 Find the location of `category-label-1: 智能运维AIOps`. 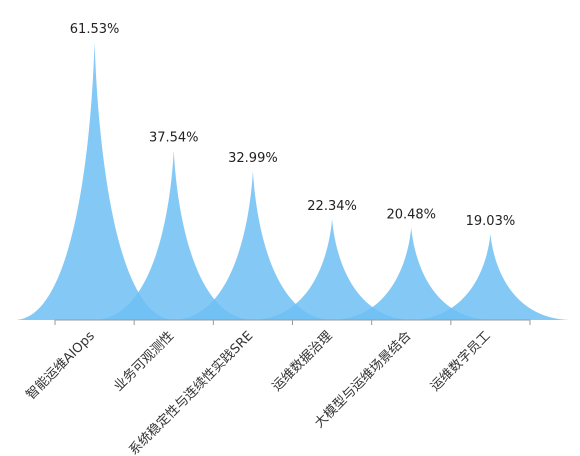

category-label-1: 智能运维AIOps is located at coordinates (61, 366).